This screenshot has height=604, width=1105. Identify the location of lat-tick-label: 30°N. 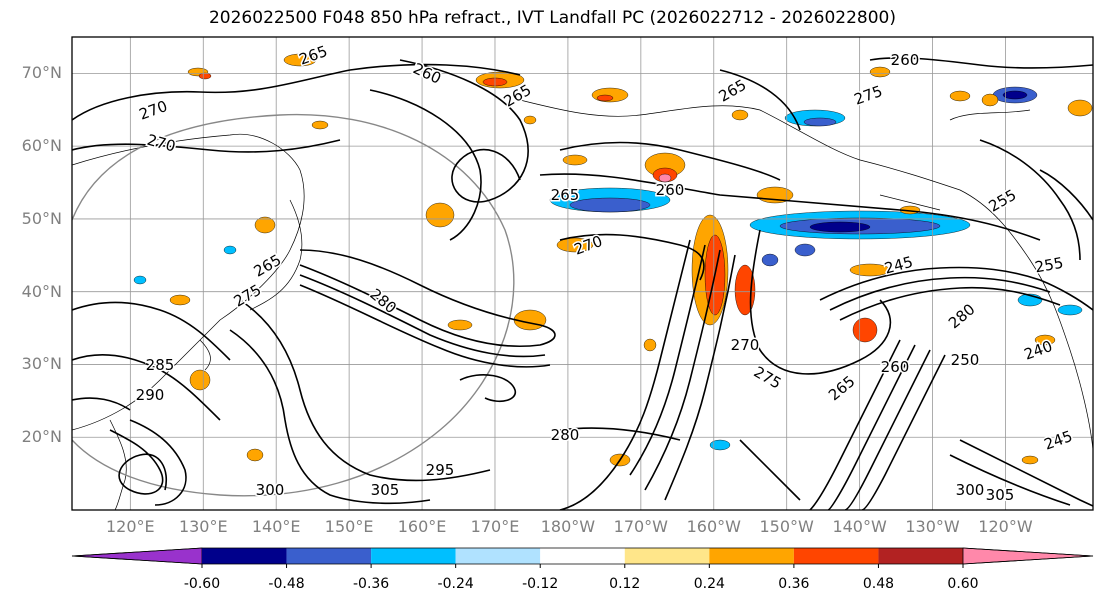
(41, 364).